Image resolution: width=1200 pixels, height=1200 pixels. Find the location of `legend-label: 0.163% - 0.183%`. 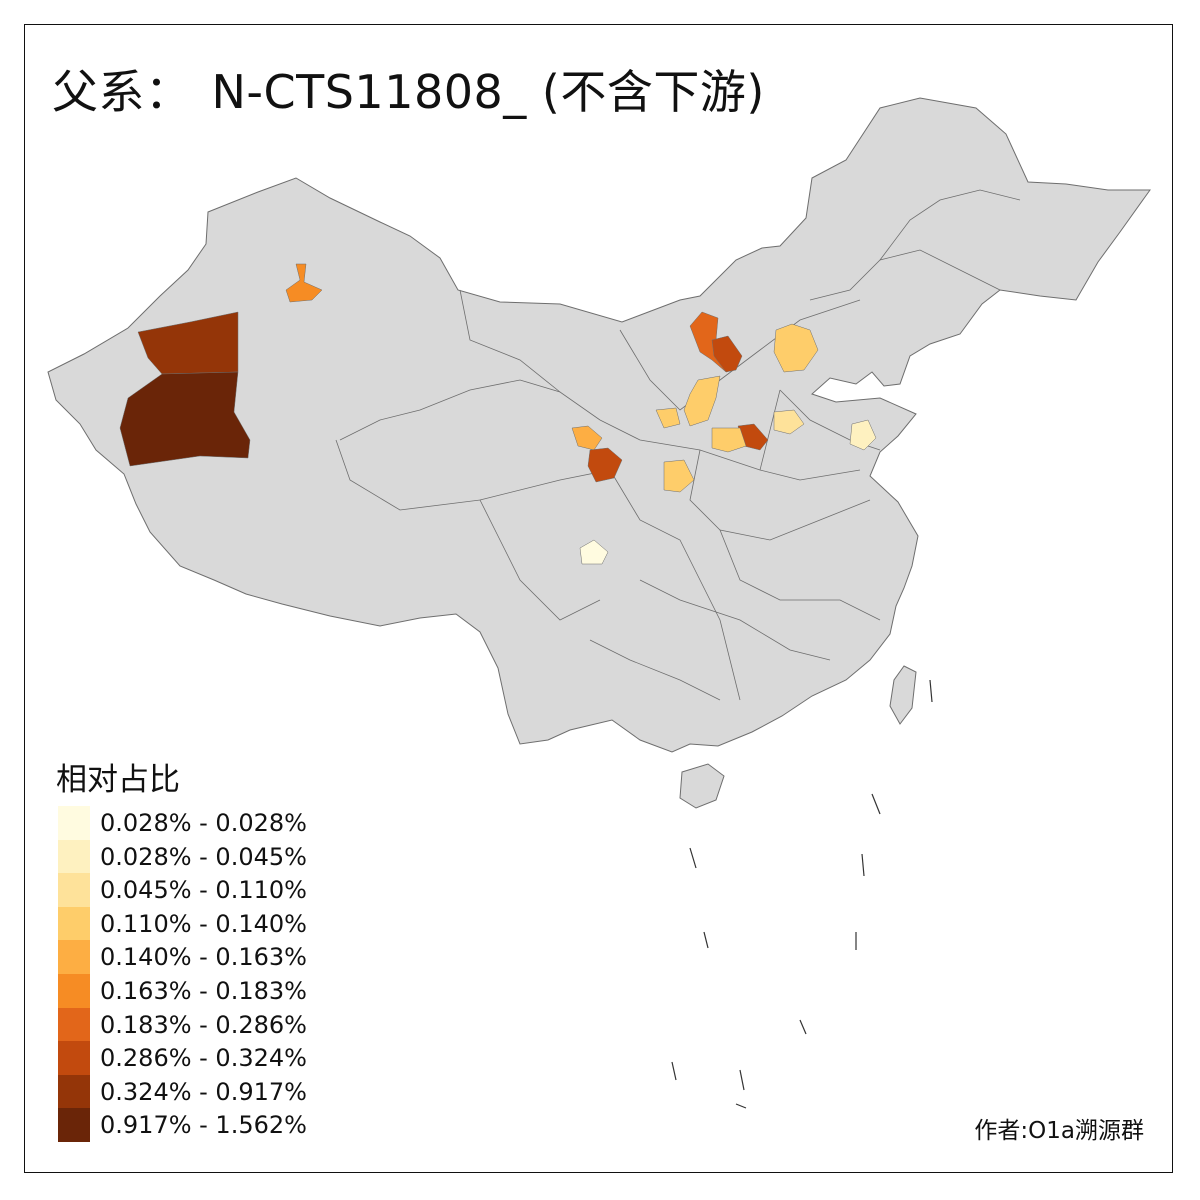

legend-label: 0.163% - 0.183% is located at coordinates (203, 990).